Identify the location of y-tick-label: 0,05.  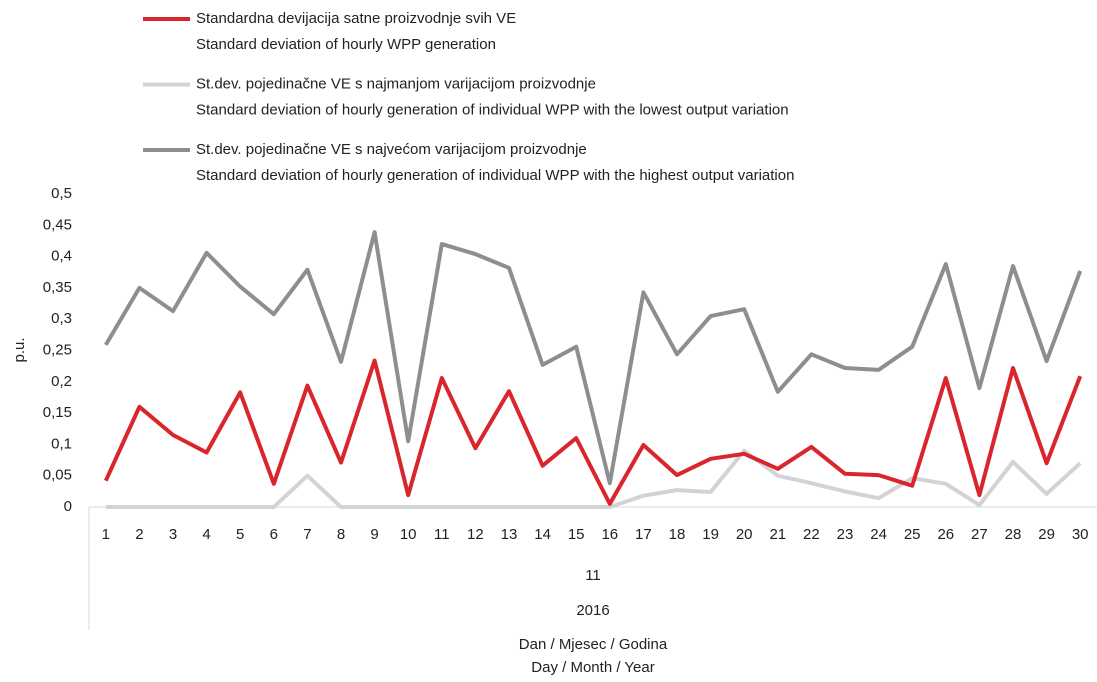
(57, 475).